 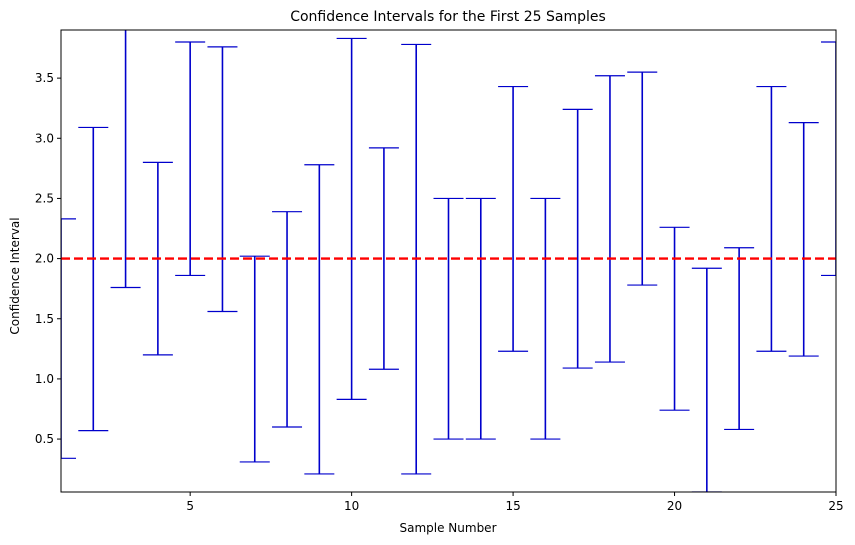 I want to click on x-axis-label: Sample Number, so click(x=447, y=528).